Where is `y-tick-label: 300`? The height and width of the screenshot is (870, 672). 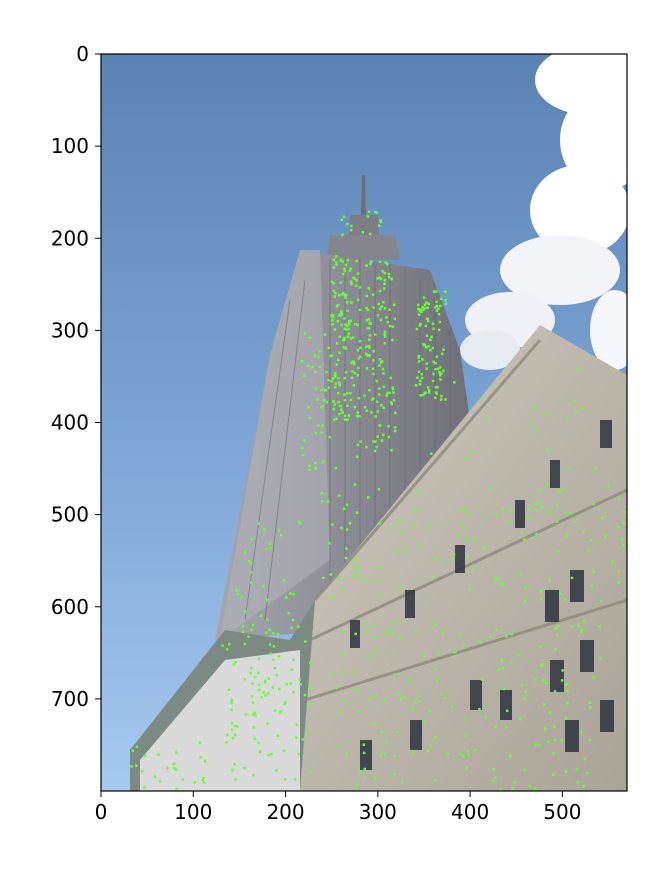 y-tick-label: 300 is located at coordinates (70, 330).